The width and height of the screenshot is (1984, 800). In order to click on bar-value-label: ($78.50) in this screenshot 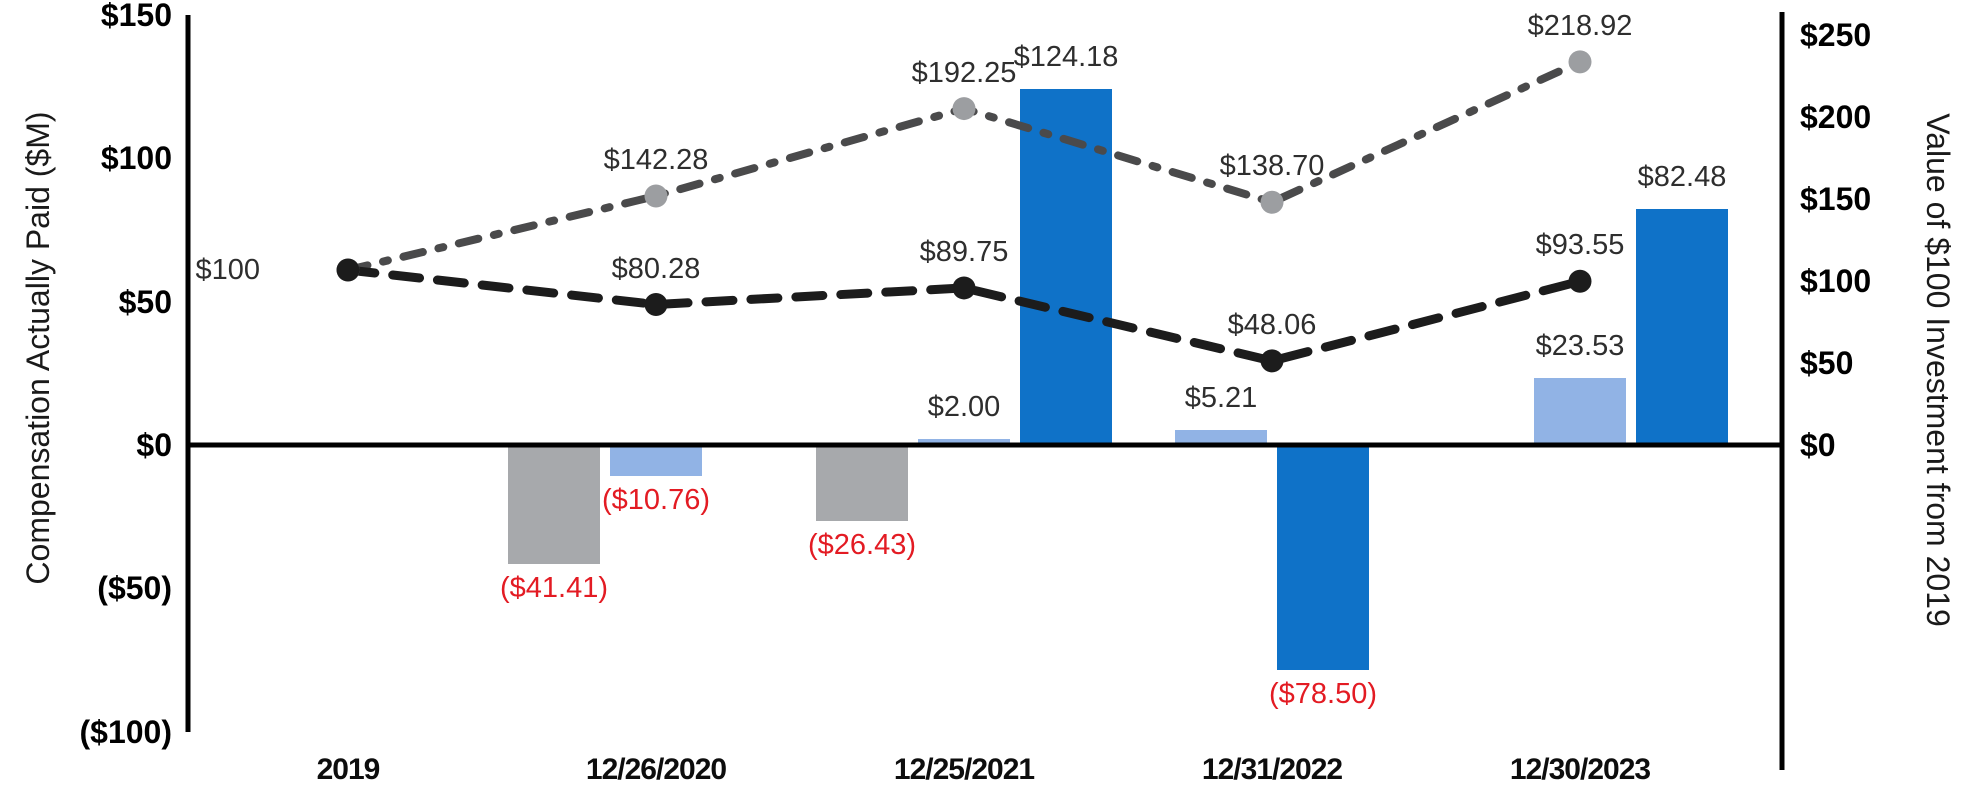, I will do `click(1322, 694)`.